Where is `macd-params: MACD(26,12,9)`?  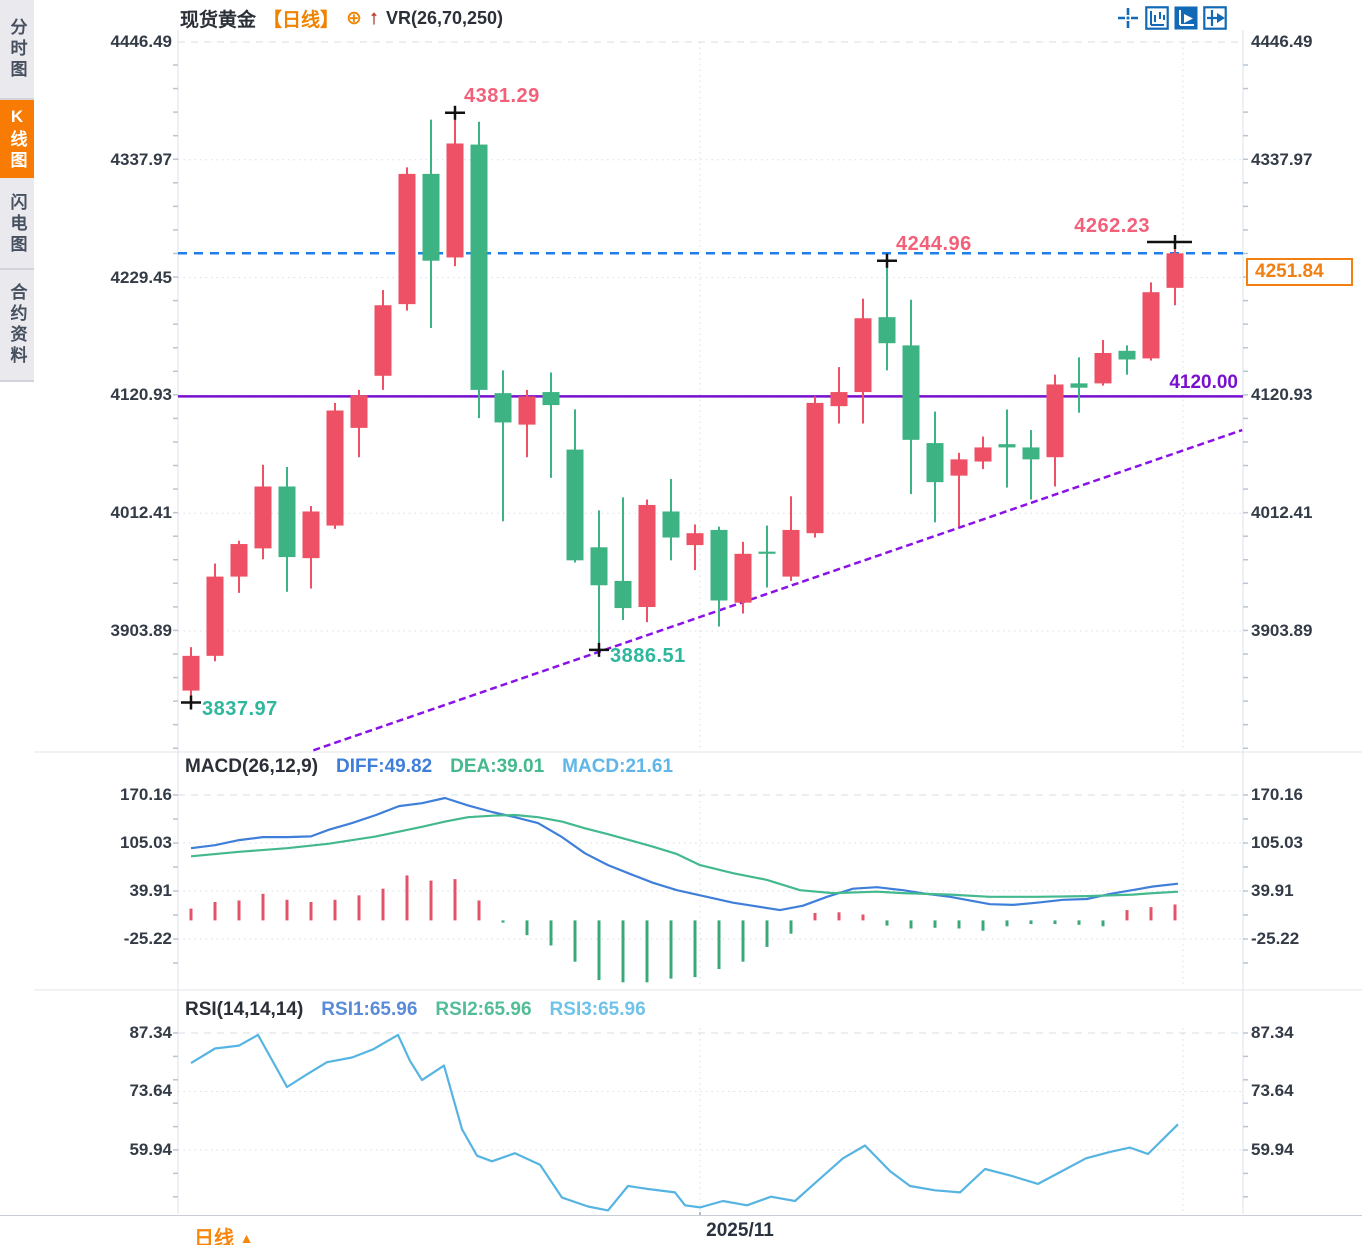
macd-params: MACD(26,12,9) is located at coordinates (252, 766).